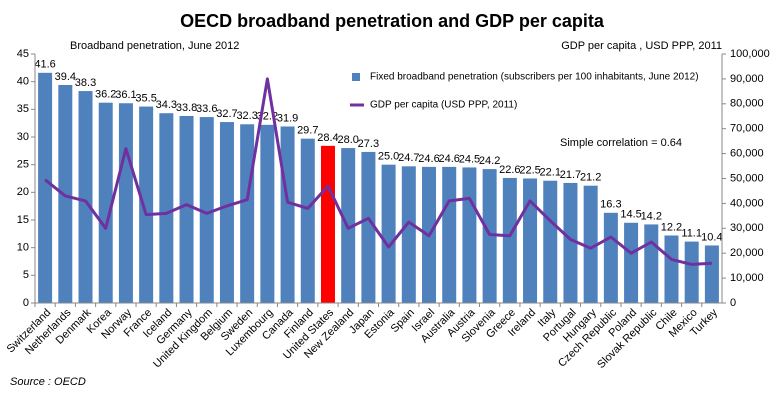 This screenshot has height=409, width=784. What do you see at coordinates (621, 143) in the screenshot?
I see `annotation: Simple correlation = 0.64` at bounding box center [621, 143].